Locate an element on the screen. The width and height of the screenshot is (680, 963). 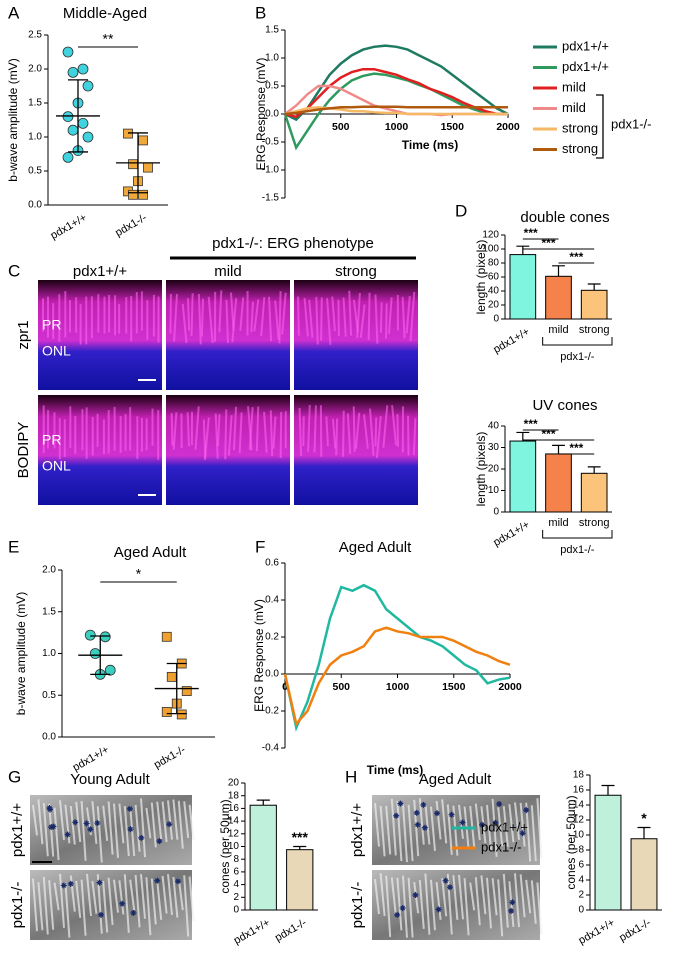
y-tick-label: 0.5 is located at coordinates (49, 695).